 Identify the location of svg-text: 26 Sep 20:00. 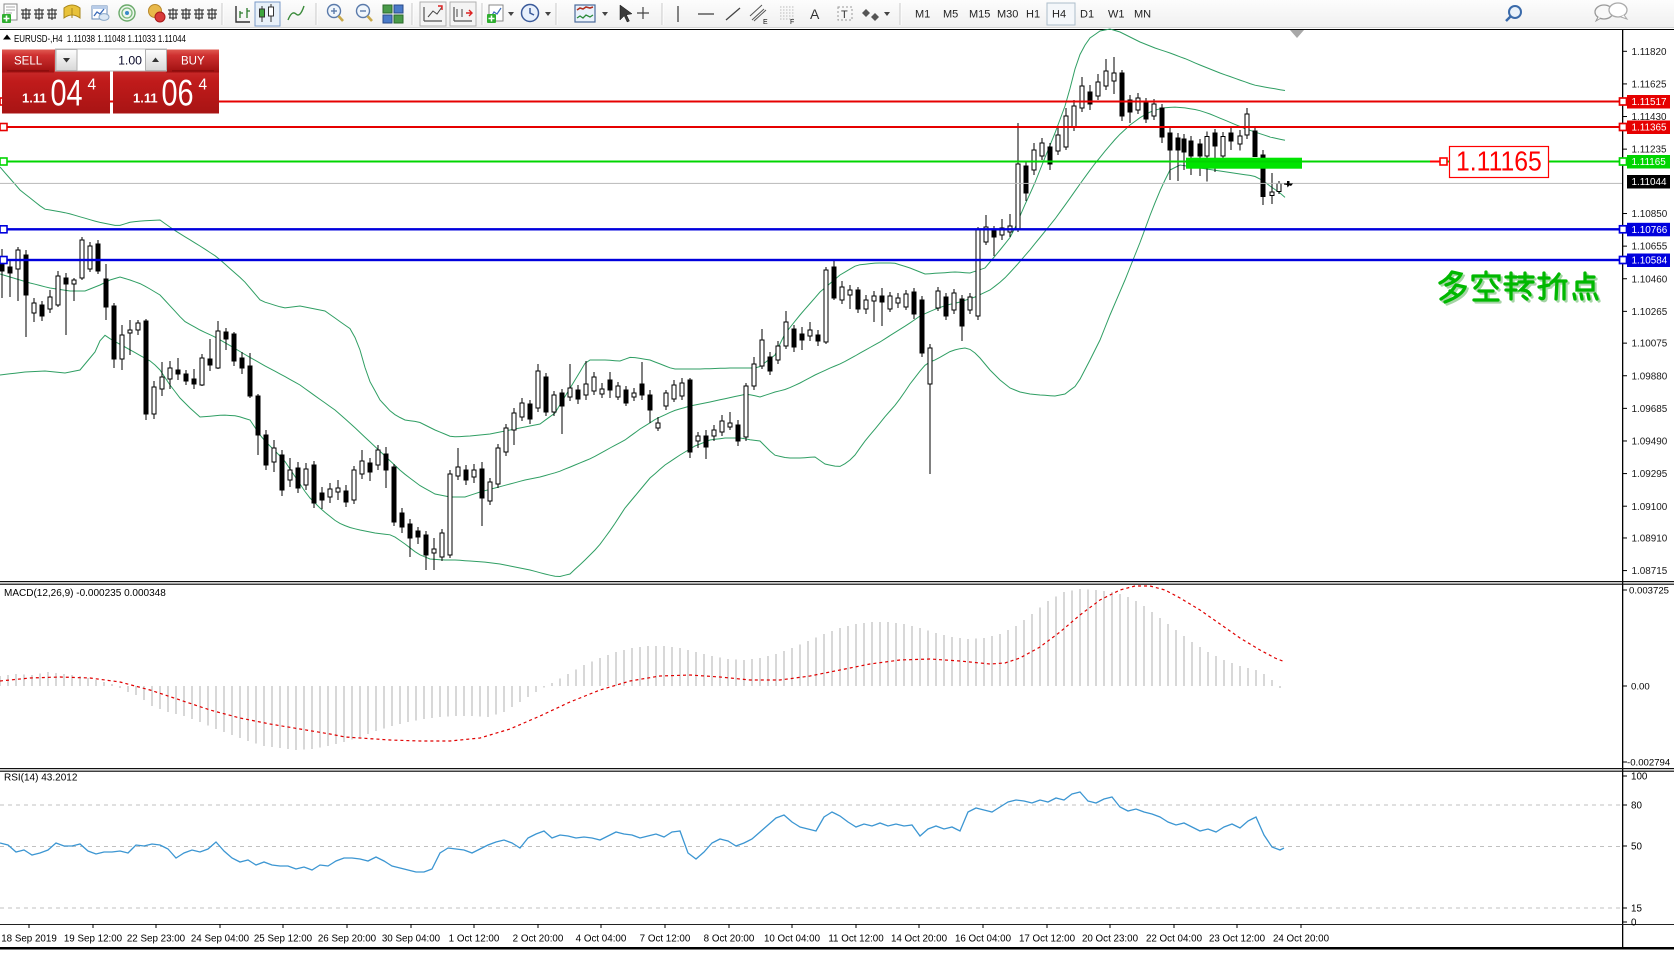
(347, 939).